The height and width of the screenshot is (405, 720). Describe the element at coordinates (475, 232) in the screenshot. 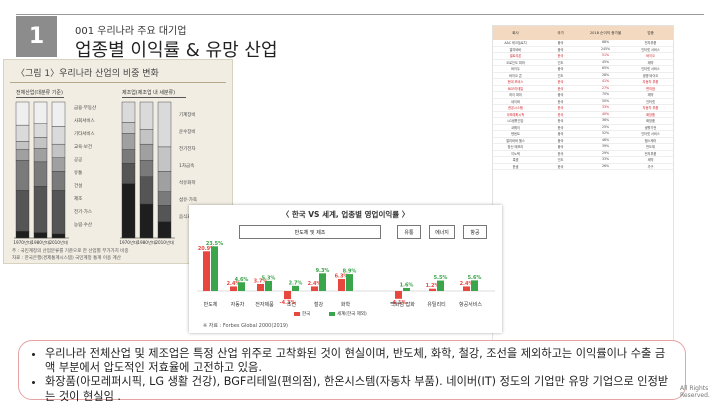

I see `group-airline: 항공` at that location.